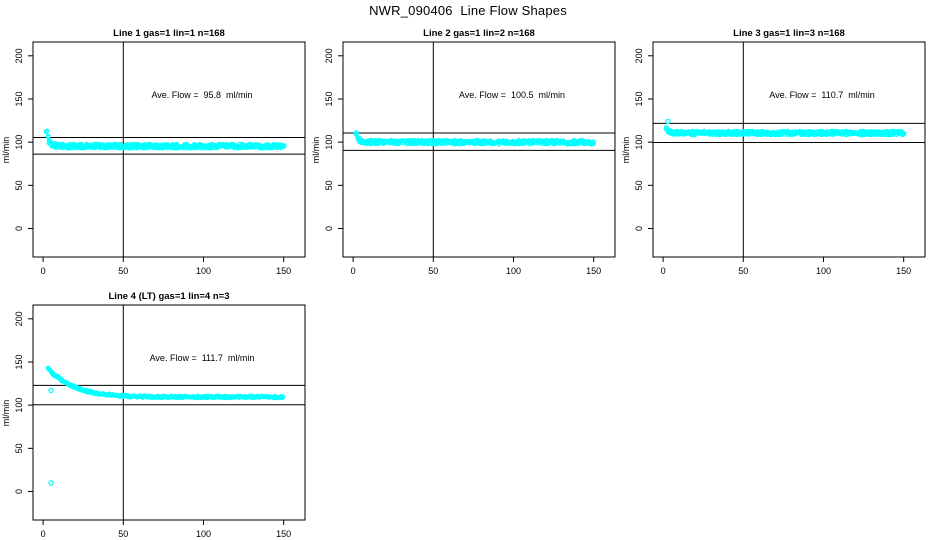  What do you see at coordinates (160, 421) in the screenshot?
I see `plot-graphics-3: 0 50 100 150 0 50 100 150 200` at bounding box center [160, 421].